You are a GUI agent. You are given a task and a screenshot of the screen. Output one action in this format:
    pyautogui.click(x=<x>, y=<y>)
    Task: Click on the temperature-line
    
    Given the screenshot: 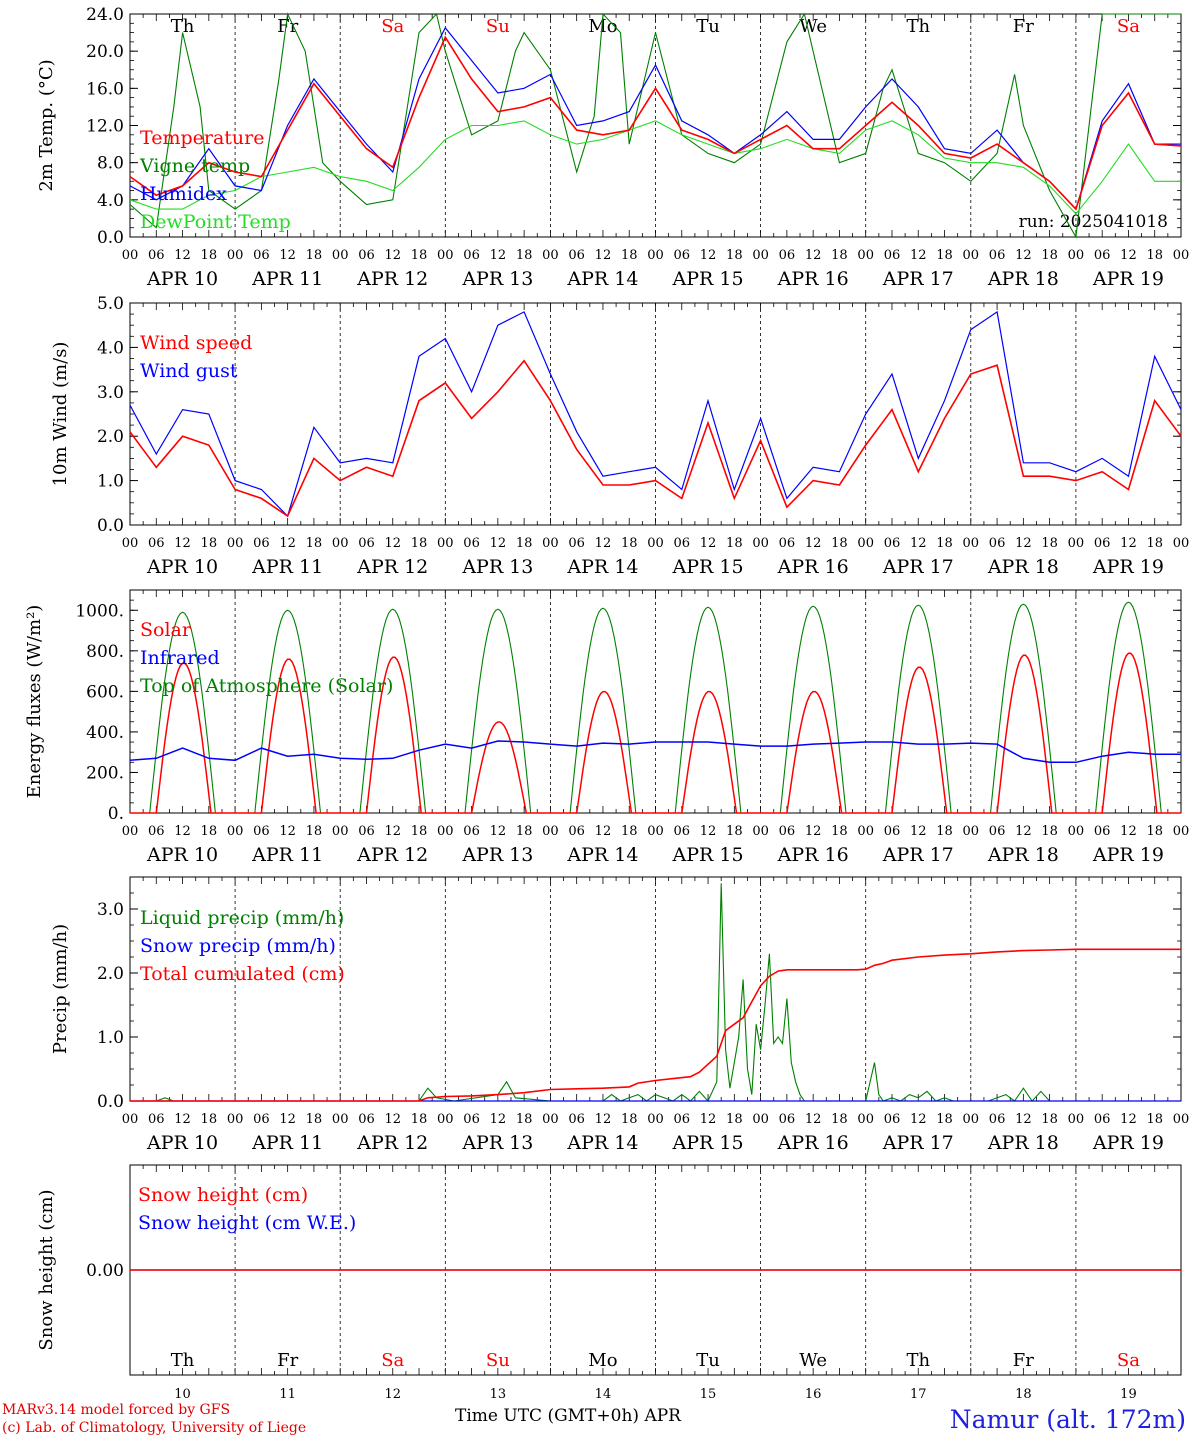 What is the action you would take?
    pyautogui.click(x=655, y=123)
    